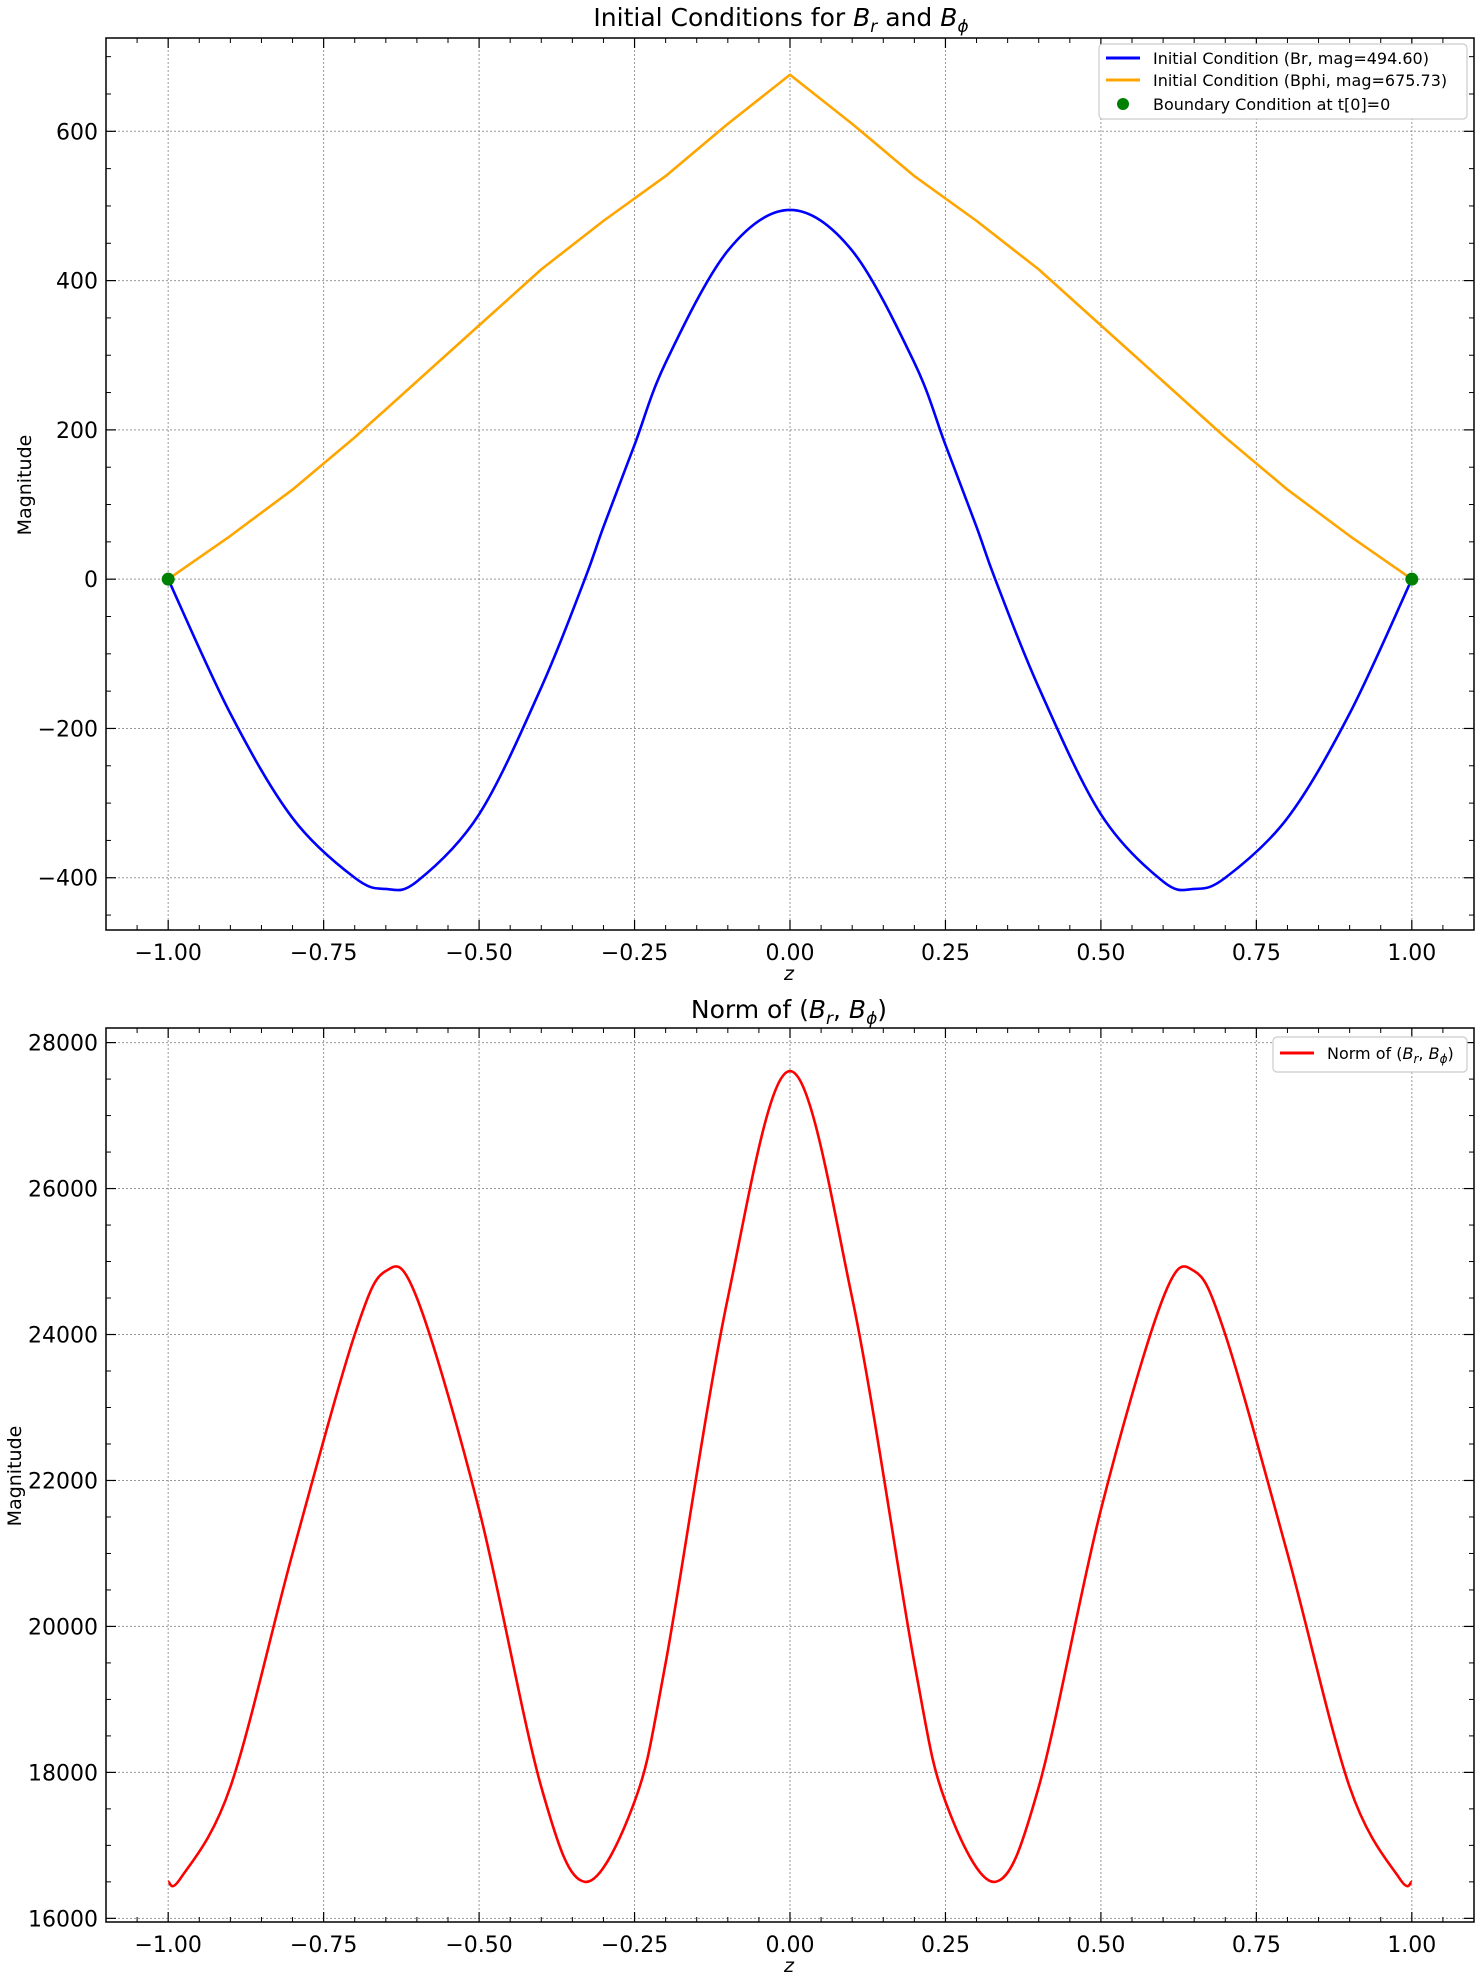 Image resolution: width=1480 pixels, height=1980 pixels. What do you see at coordinates (77, 282) in the screenshot?
I see `y-tick-label: 400` at bounding box center [77, 282].